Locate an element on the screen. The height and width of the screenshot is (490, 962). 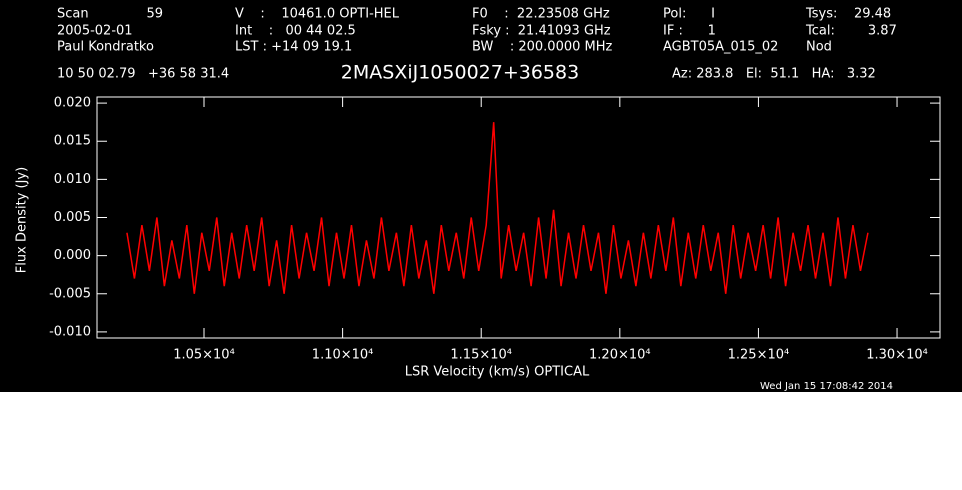
x-tick-label: 1.20×10⁴ is located at coordinates (620, 355).